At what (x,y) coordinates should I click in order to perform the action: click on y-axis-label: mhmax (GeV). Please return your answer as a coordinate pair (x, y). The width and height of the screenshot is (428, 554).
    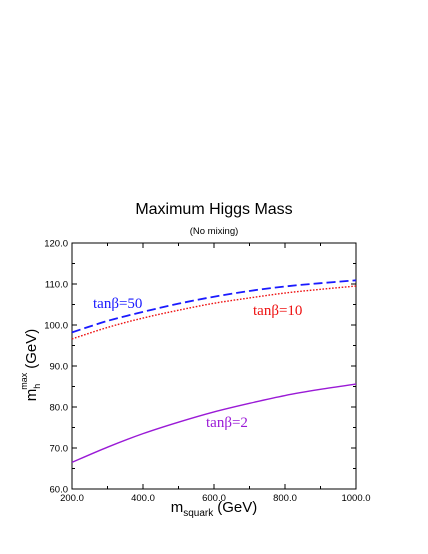
    Looking at the image, I should click on (30, 365).